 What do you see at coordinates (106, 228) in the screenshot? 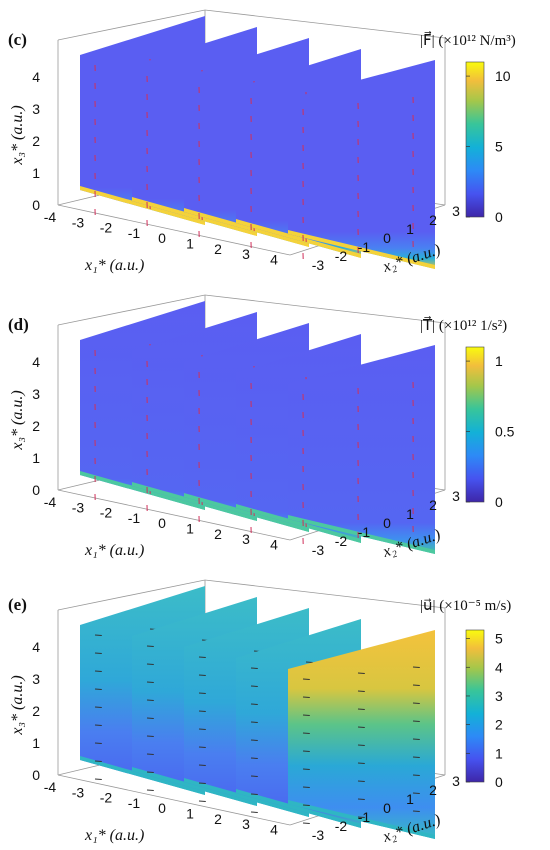
I see `x1-tick-label: -2` at bounding box center [106, 228].